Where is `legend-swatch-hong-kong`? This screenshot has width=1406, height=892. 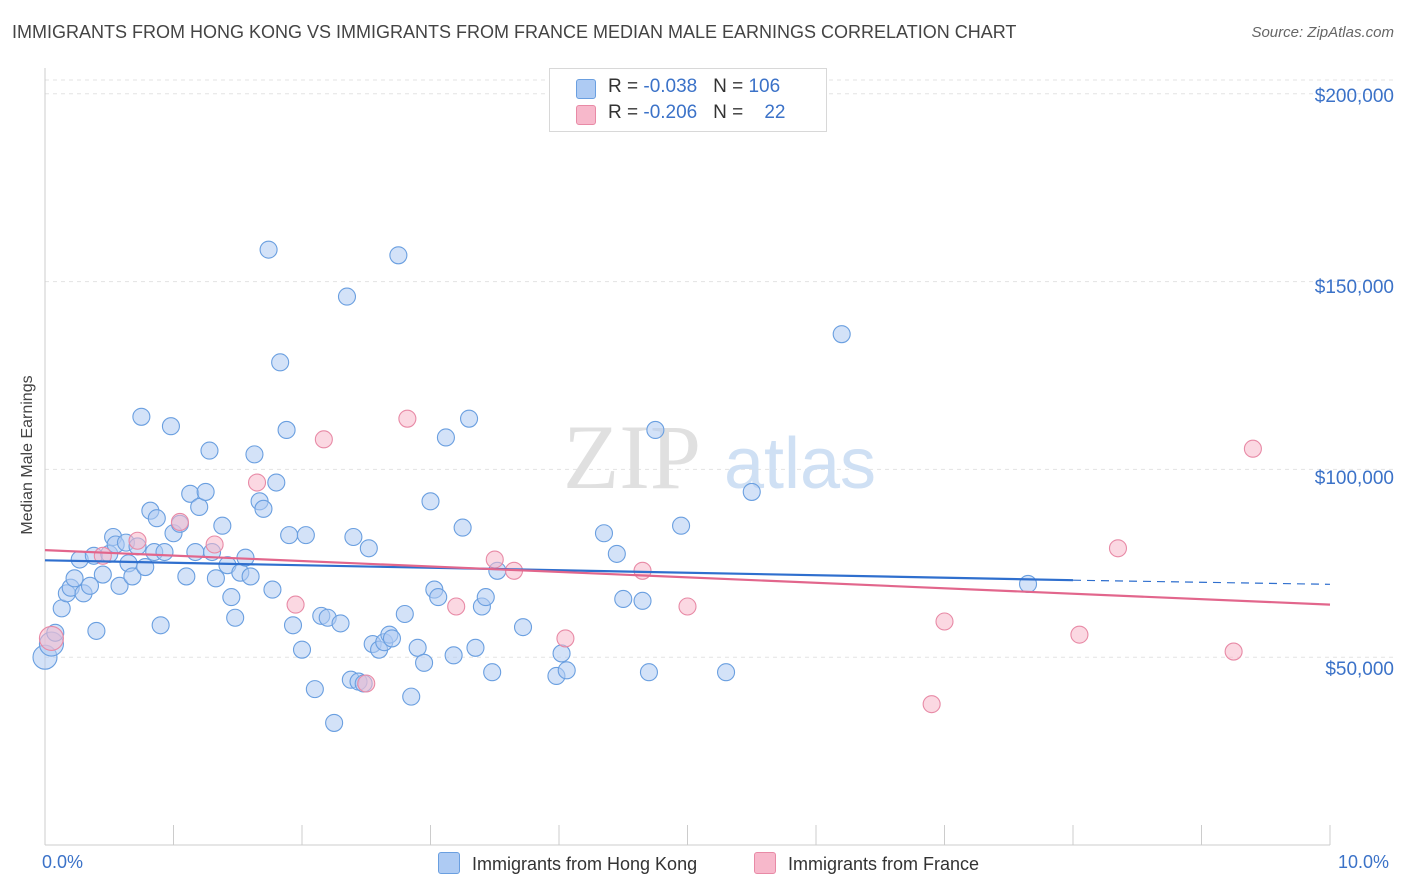 legend-swatch-hong-kong is located at coordinates (586, 89).